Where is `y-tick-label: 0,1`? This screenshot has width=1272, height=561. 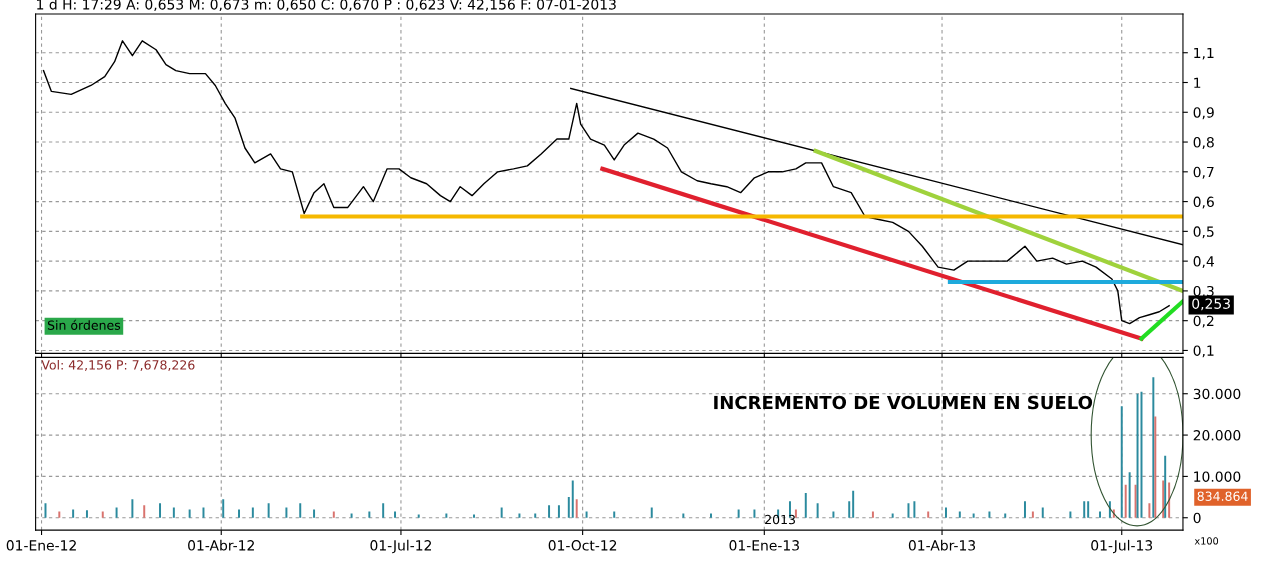 y-tick-label: 0,1 is located at coordinates (1203, 351).